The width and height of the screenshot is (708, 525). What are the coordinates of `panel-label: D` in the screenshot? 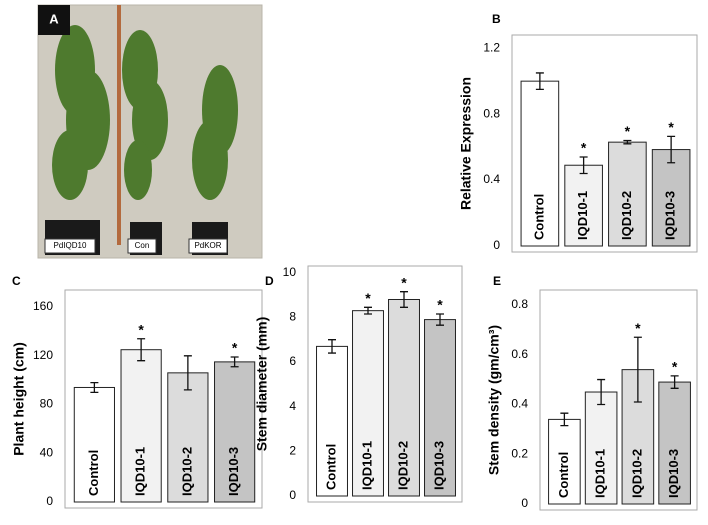 It's located at (269, 281).